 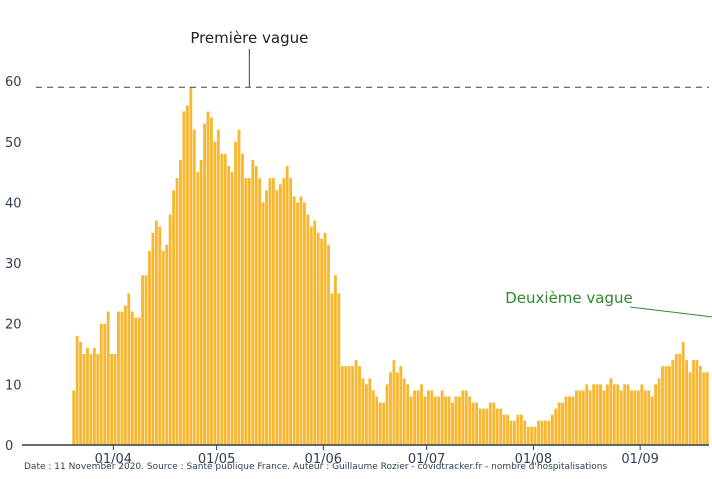 What do you see at coordinates (113, 459) in the screenshot?
I see `x-tick-label: 01/04` at bounding box center [113, 459].